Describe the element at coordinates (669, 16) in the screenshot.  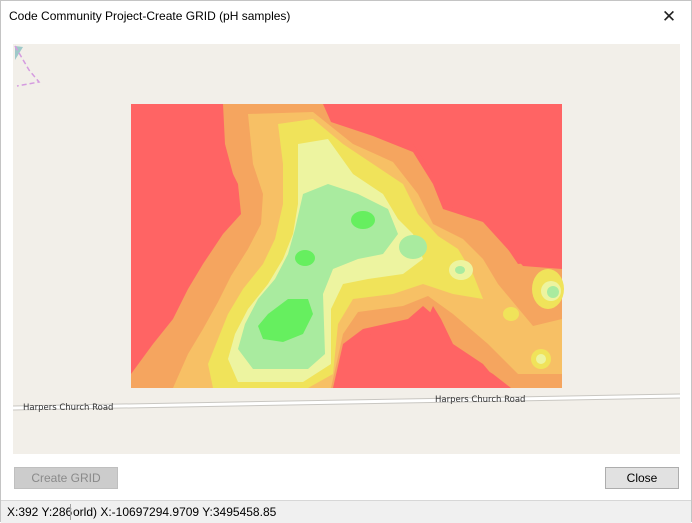
I see `close-icon: ✕` at that location.